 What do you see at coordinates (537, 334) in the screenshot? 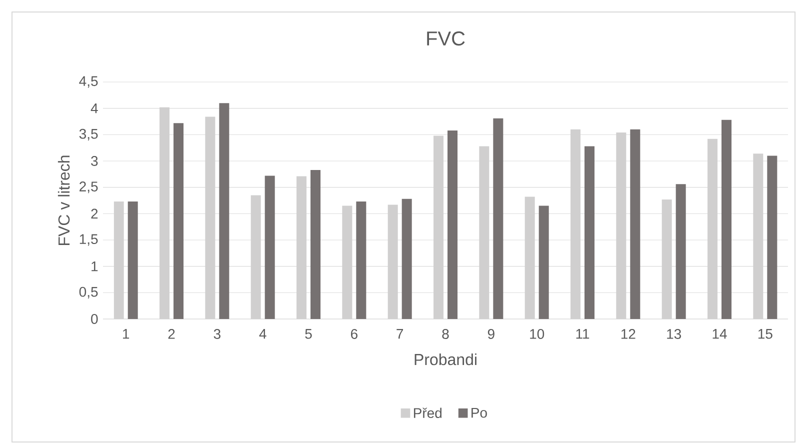
I see `x-tick-label: 10` at bounding box center [537, 334].